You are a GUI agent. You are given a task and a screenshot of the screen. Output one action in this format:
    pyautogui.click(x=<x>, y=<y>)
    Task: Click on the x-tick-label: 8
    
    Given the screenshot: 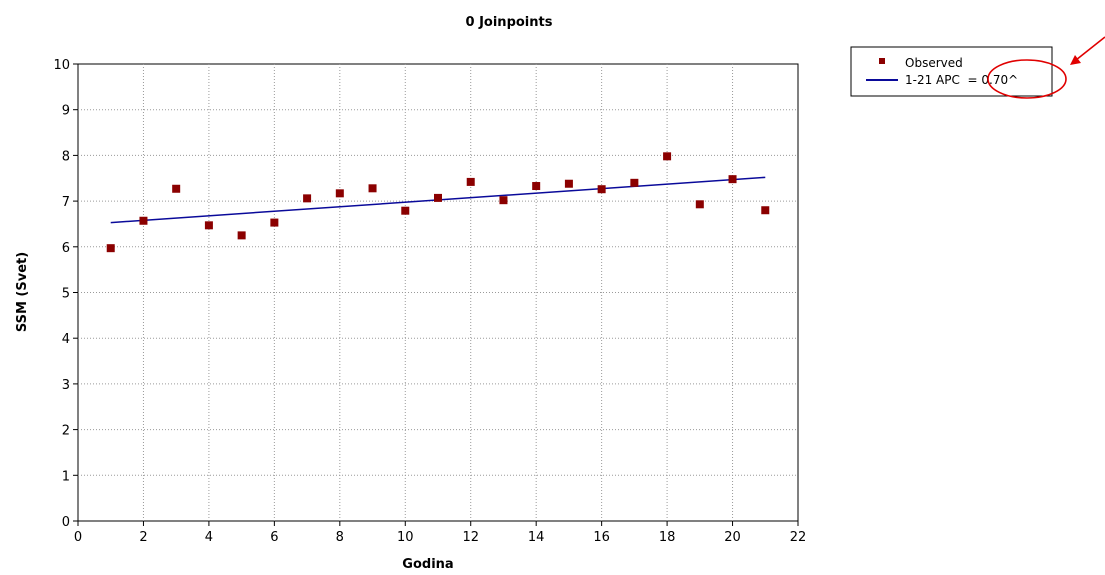 What is the action you would take?
    pyautogui.click(x=340, y=537)
    